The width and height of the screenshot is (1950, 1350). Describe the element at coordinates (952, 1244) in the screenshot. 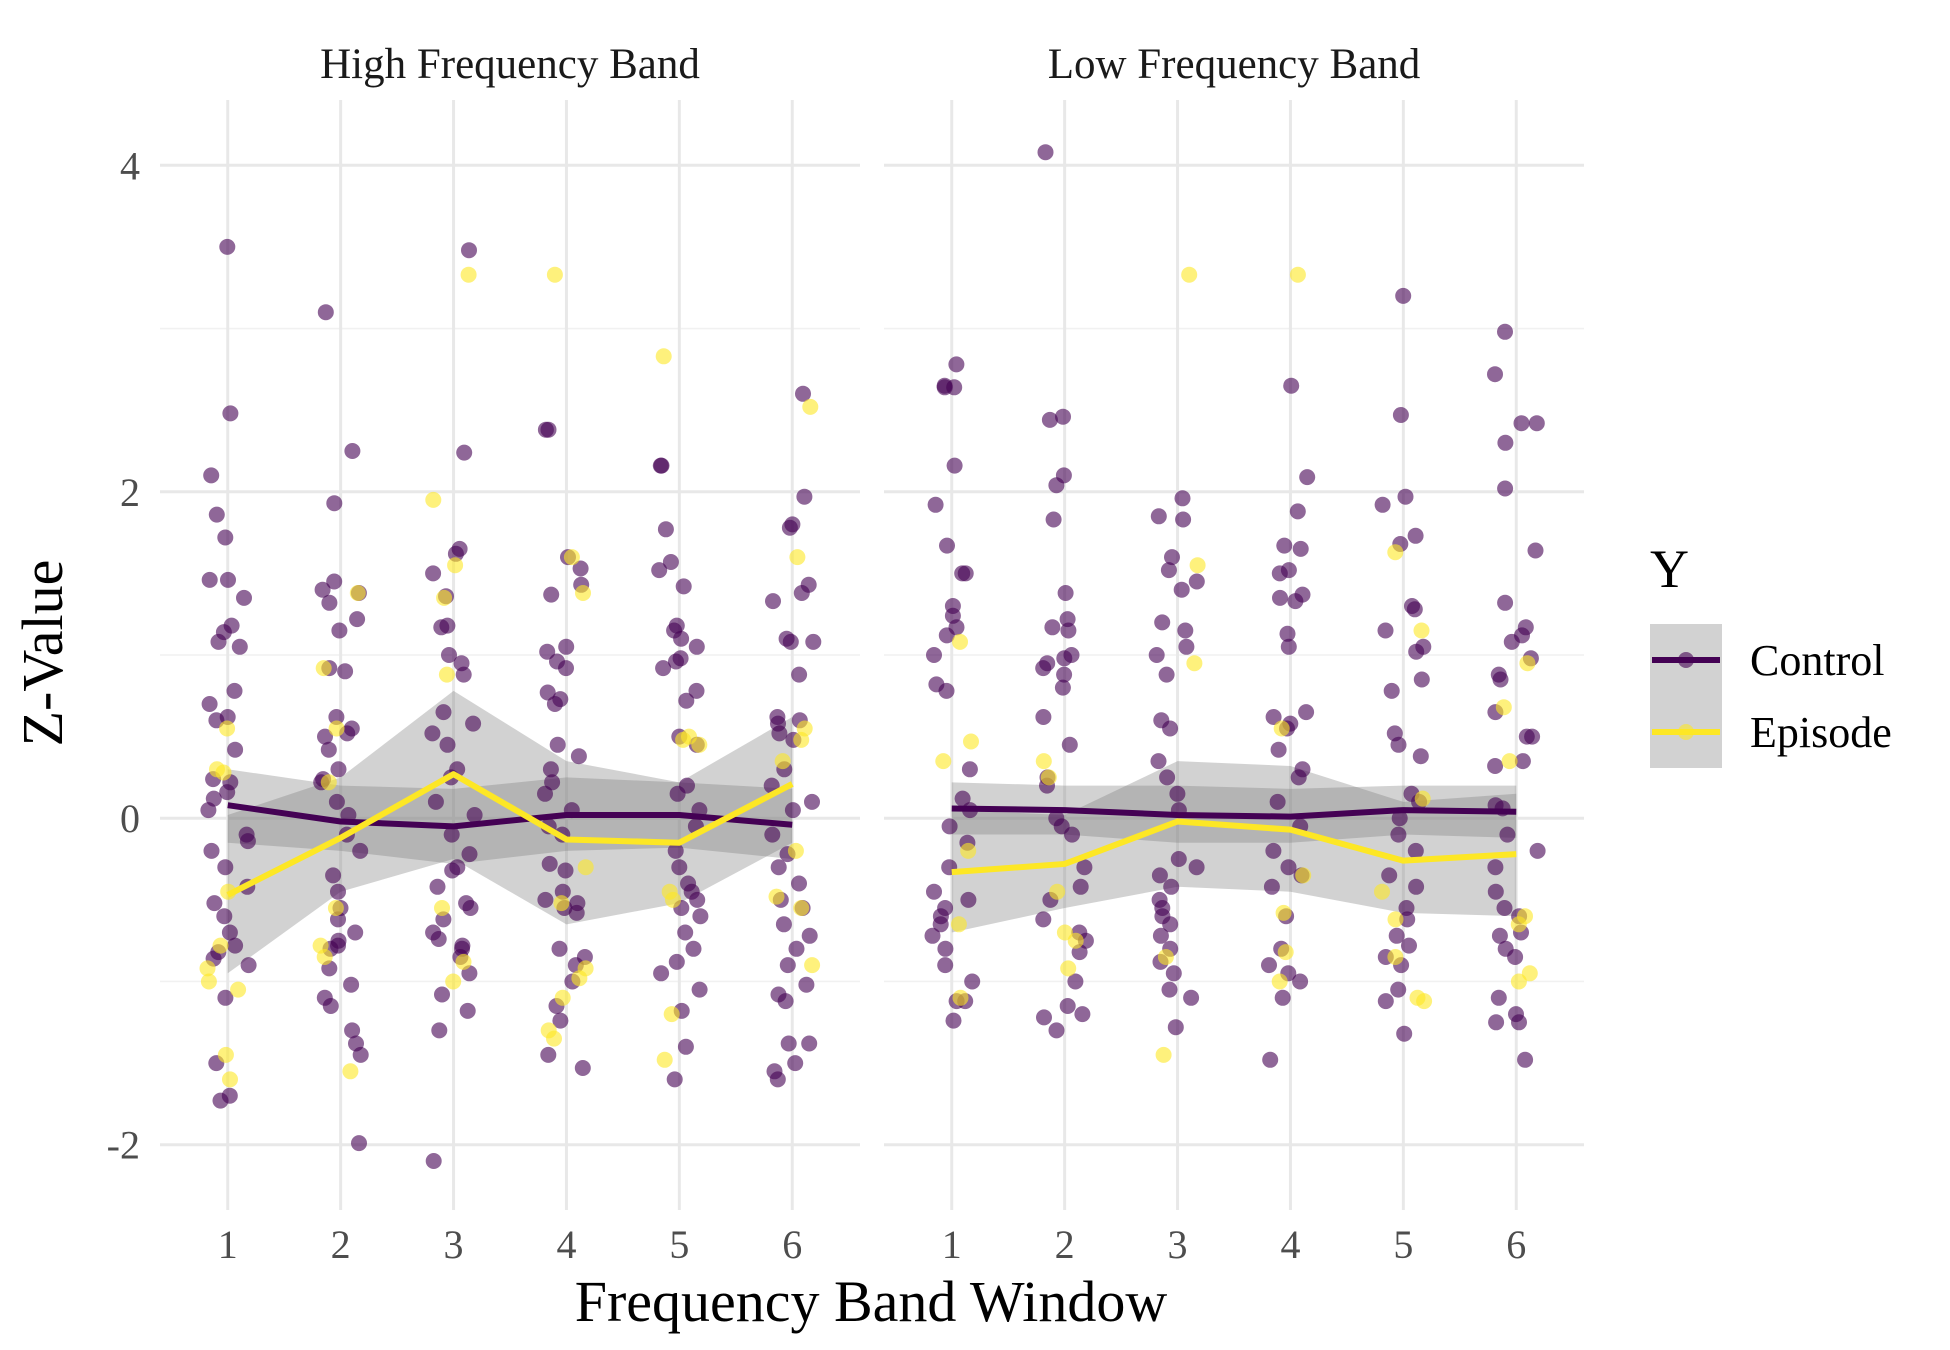

I see `x-tick-label: 1` at that location.